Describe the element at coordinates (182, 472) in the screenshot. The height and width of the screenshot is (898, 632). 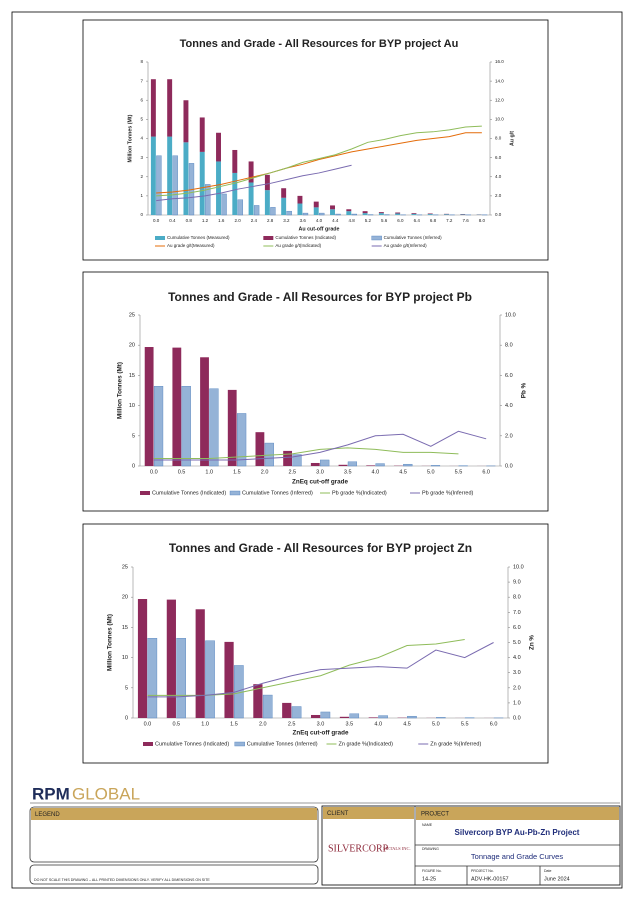
I see `x-tick-label: 0.5` at that location.